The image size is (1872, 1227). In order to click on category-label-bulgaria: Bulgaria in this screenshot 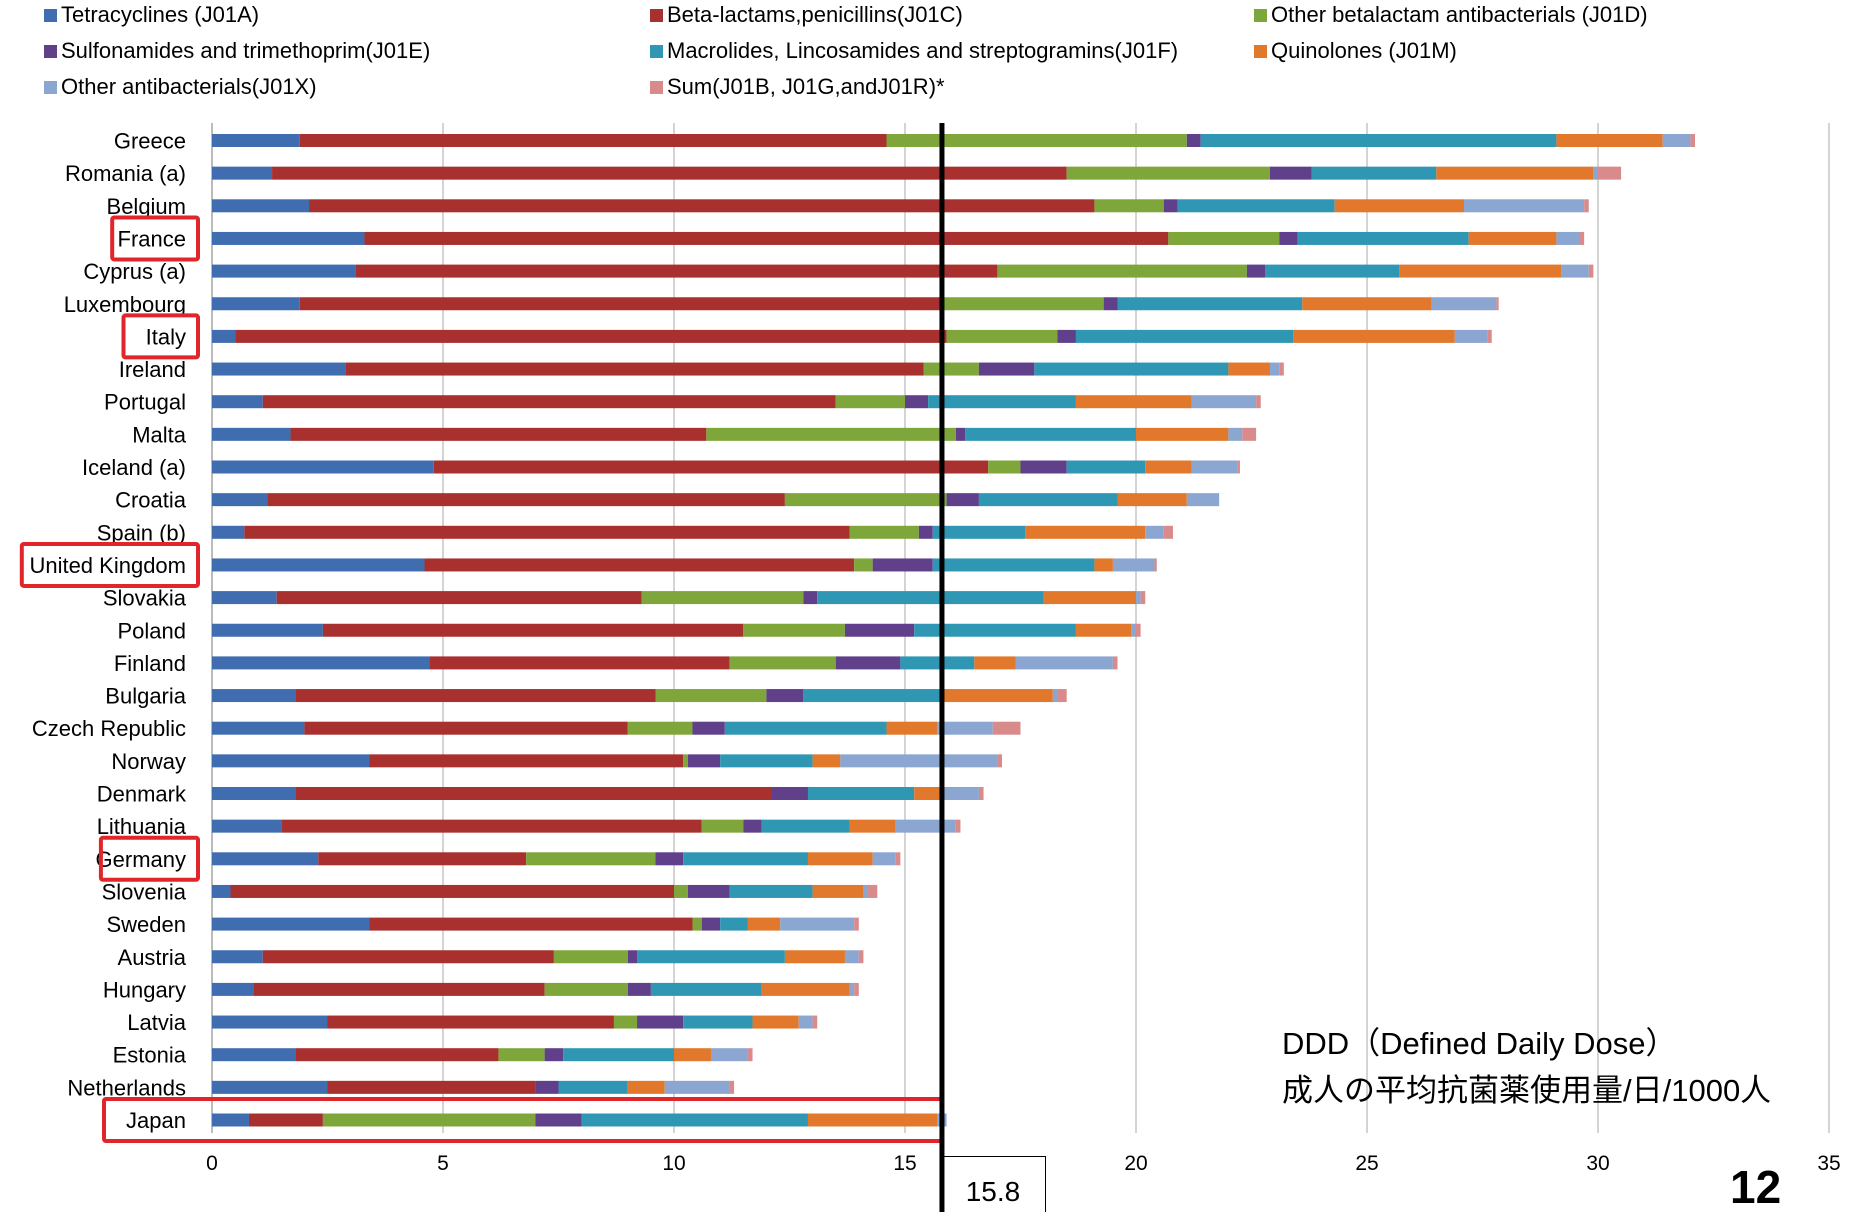, I will do `click(145, 696)`.